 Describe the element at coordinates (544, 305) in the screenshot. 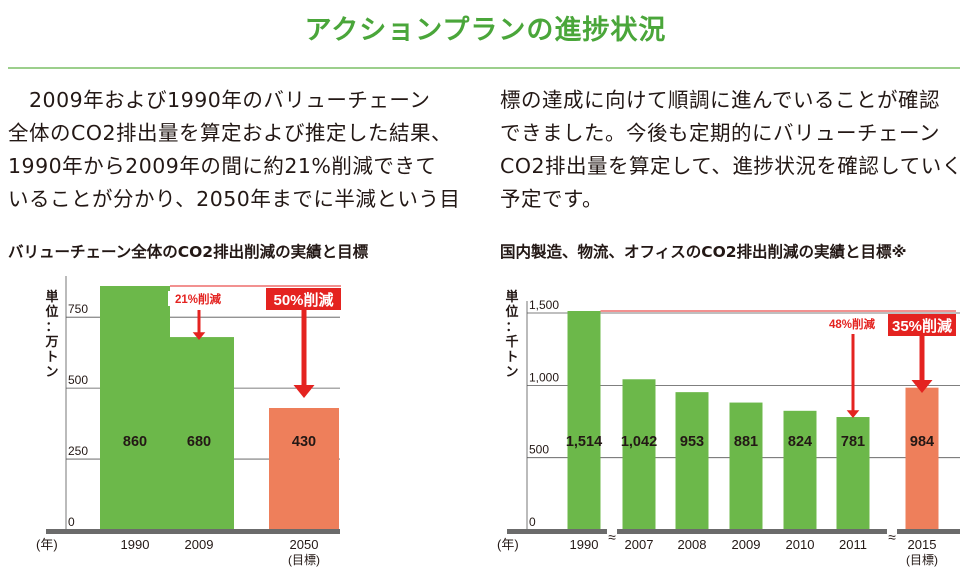

I see `chart2-ytick-label: 1,500` at that location.